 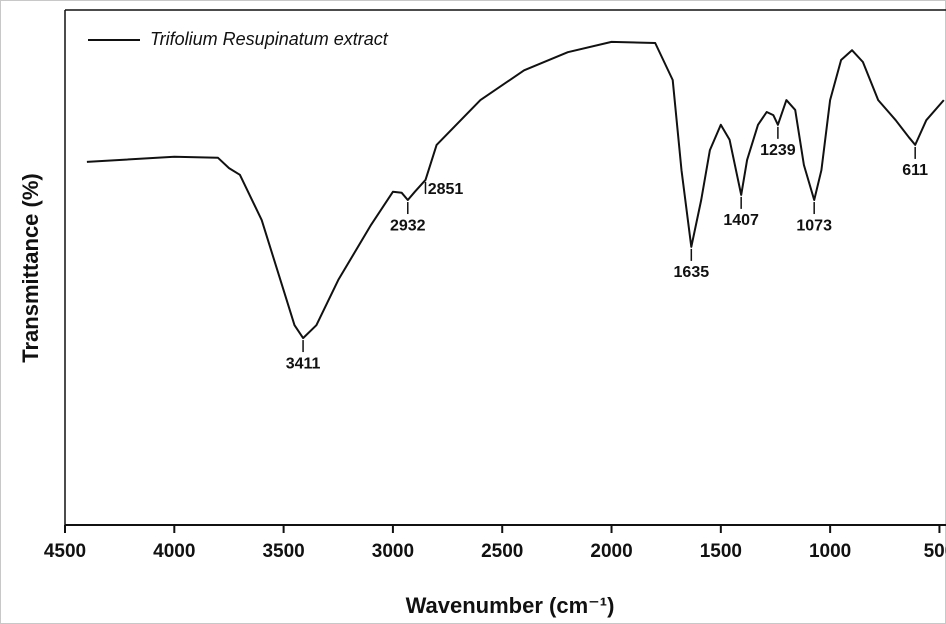 I want to click on x-axis-title: Wavenumber (cm⁻¹), so click(x=510, y=605).